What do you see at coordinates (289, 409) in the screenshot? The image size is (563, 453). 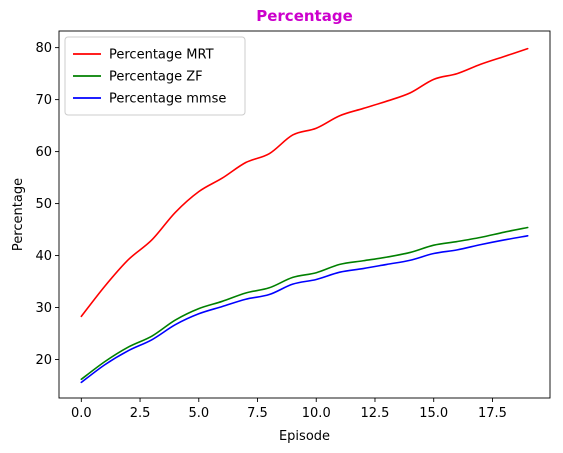 I see `x-axis: 0.0 2.5 5.0 7.5 10.0 12.5 15.0 17.5` at bounding box center [289, 409].